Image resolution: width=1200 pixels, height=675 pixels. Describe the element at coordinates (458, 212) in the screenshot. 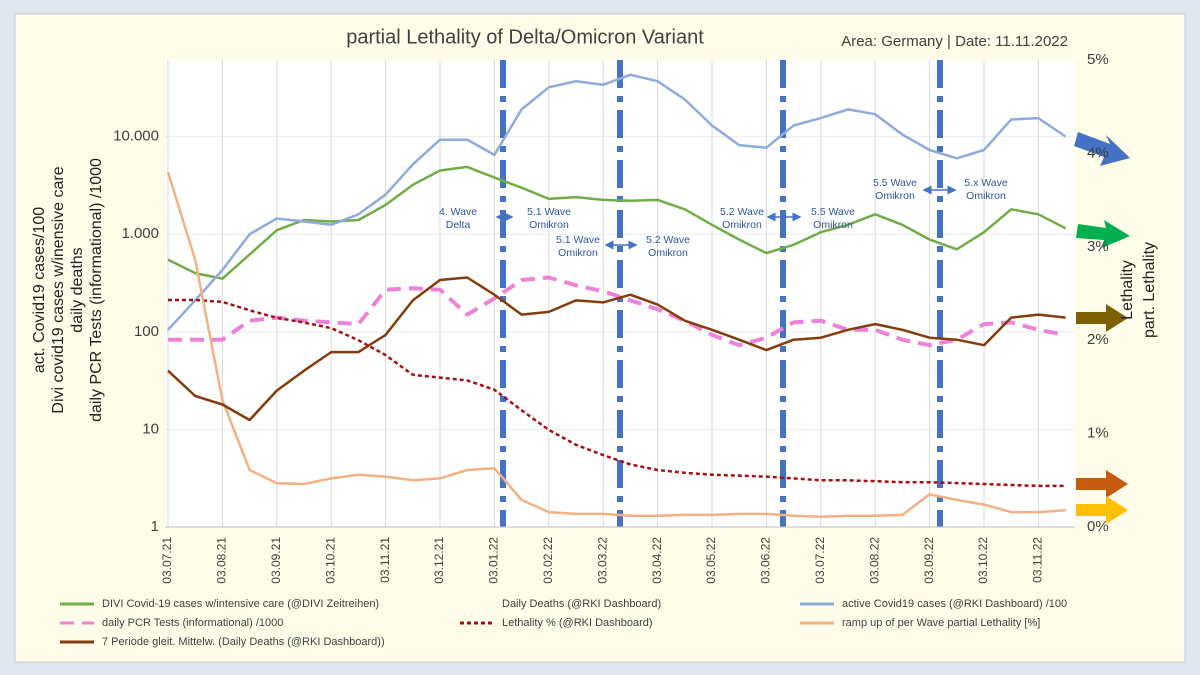

I see `annotation: 4. Wave` at that location.